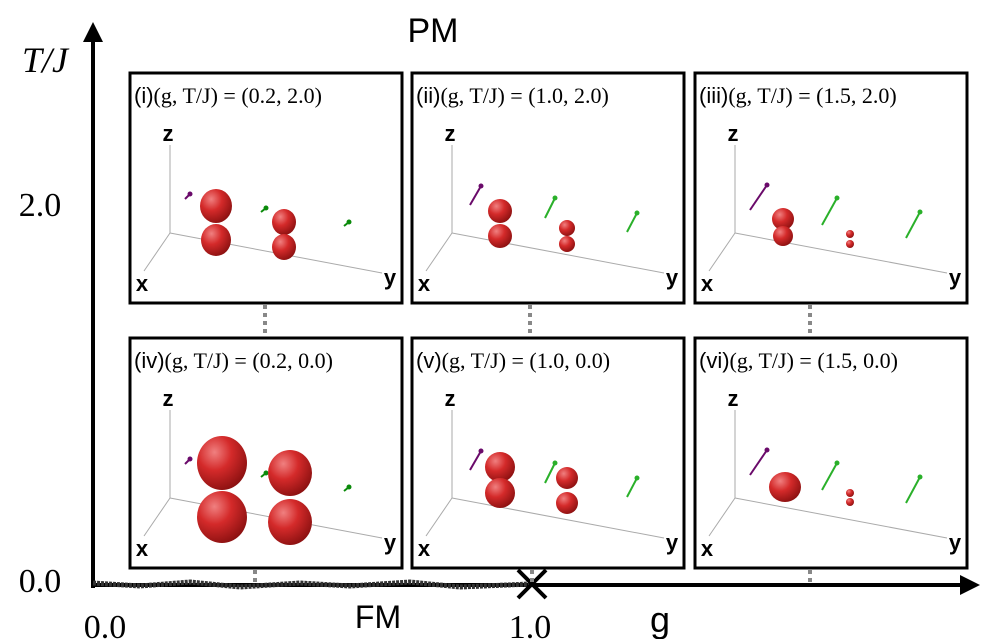  I want to click on panel: (ii)(g, T/J) = (1.0, 2.0) z x y, so click(548, 188).